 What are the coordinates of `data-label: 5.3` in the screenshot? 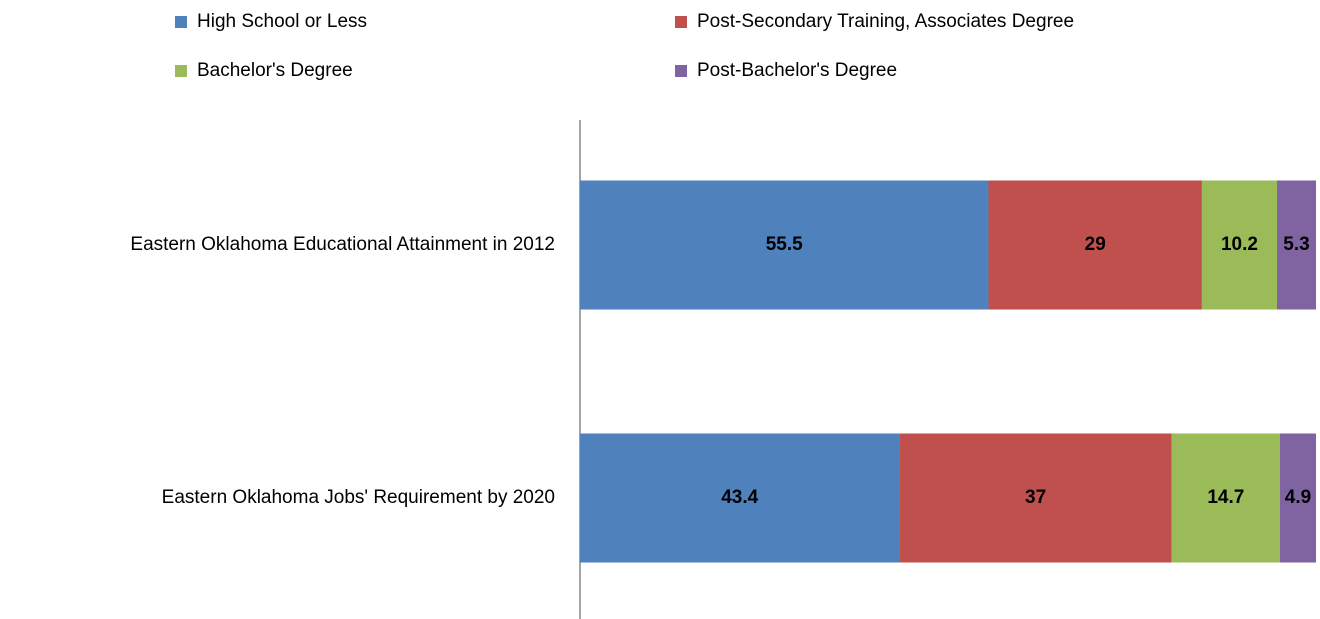 It's located at (1296, 244).